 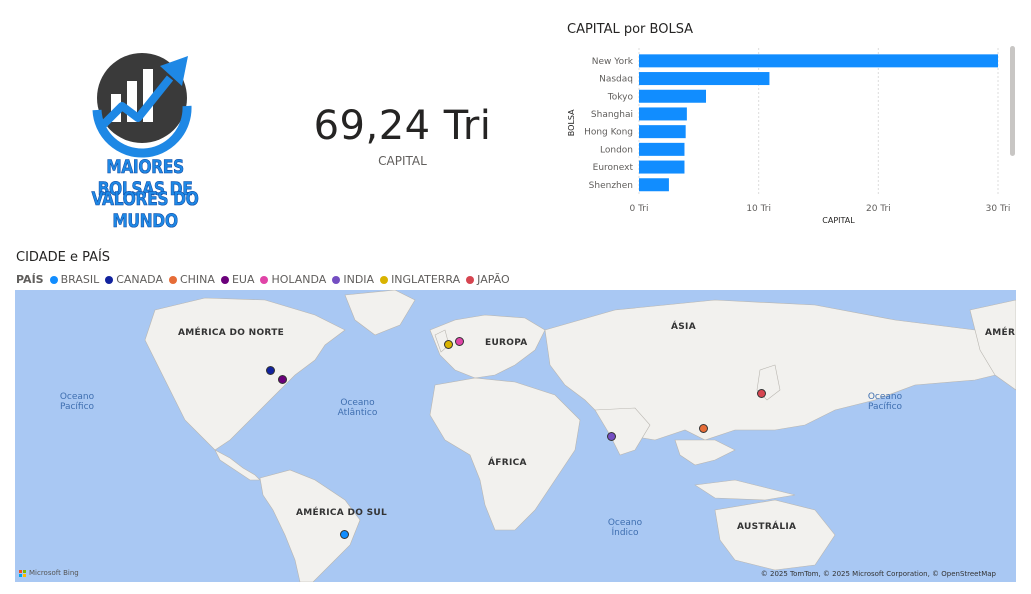 I want to click on y-tick-label: Euronext, so click(x=613, y=168).